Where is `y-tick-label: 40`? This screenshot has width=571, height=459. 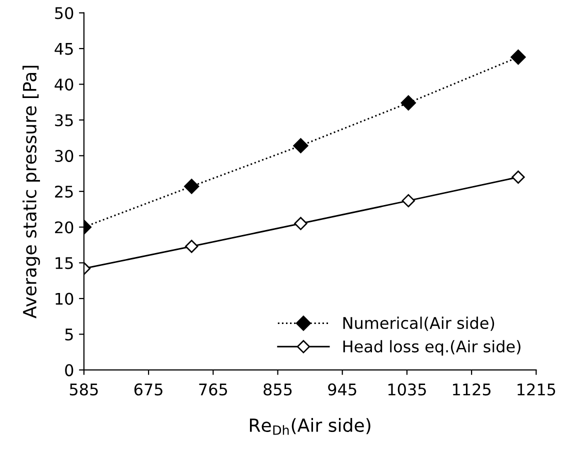 y-tick-label: 40 is located at coordinates (64, 84).